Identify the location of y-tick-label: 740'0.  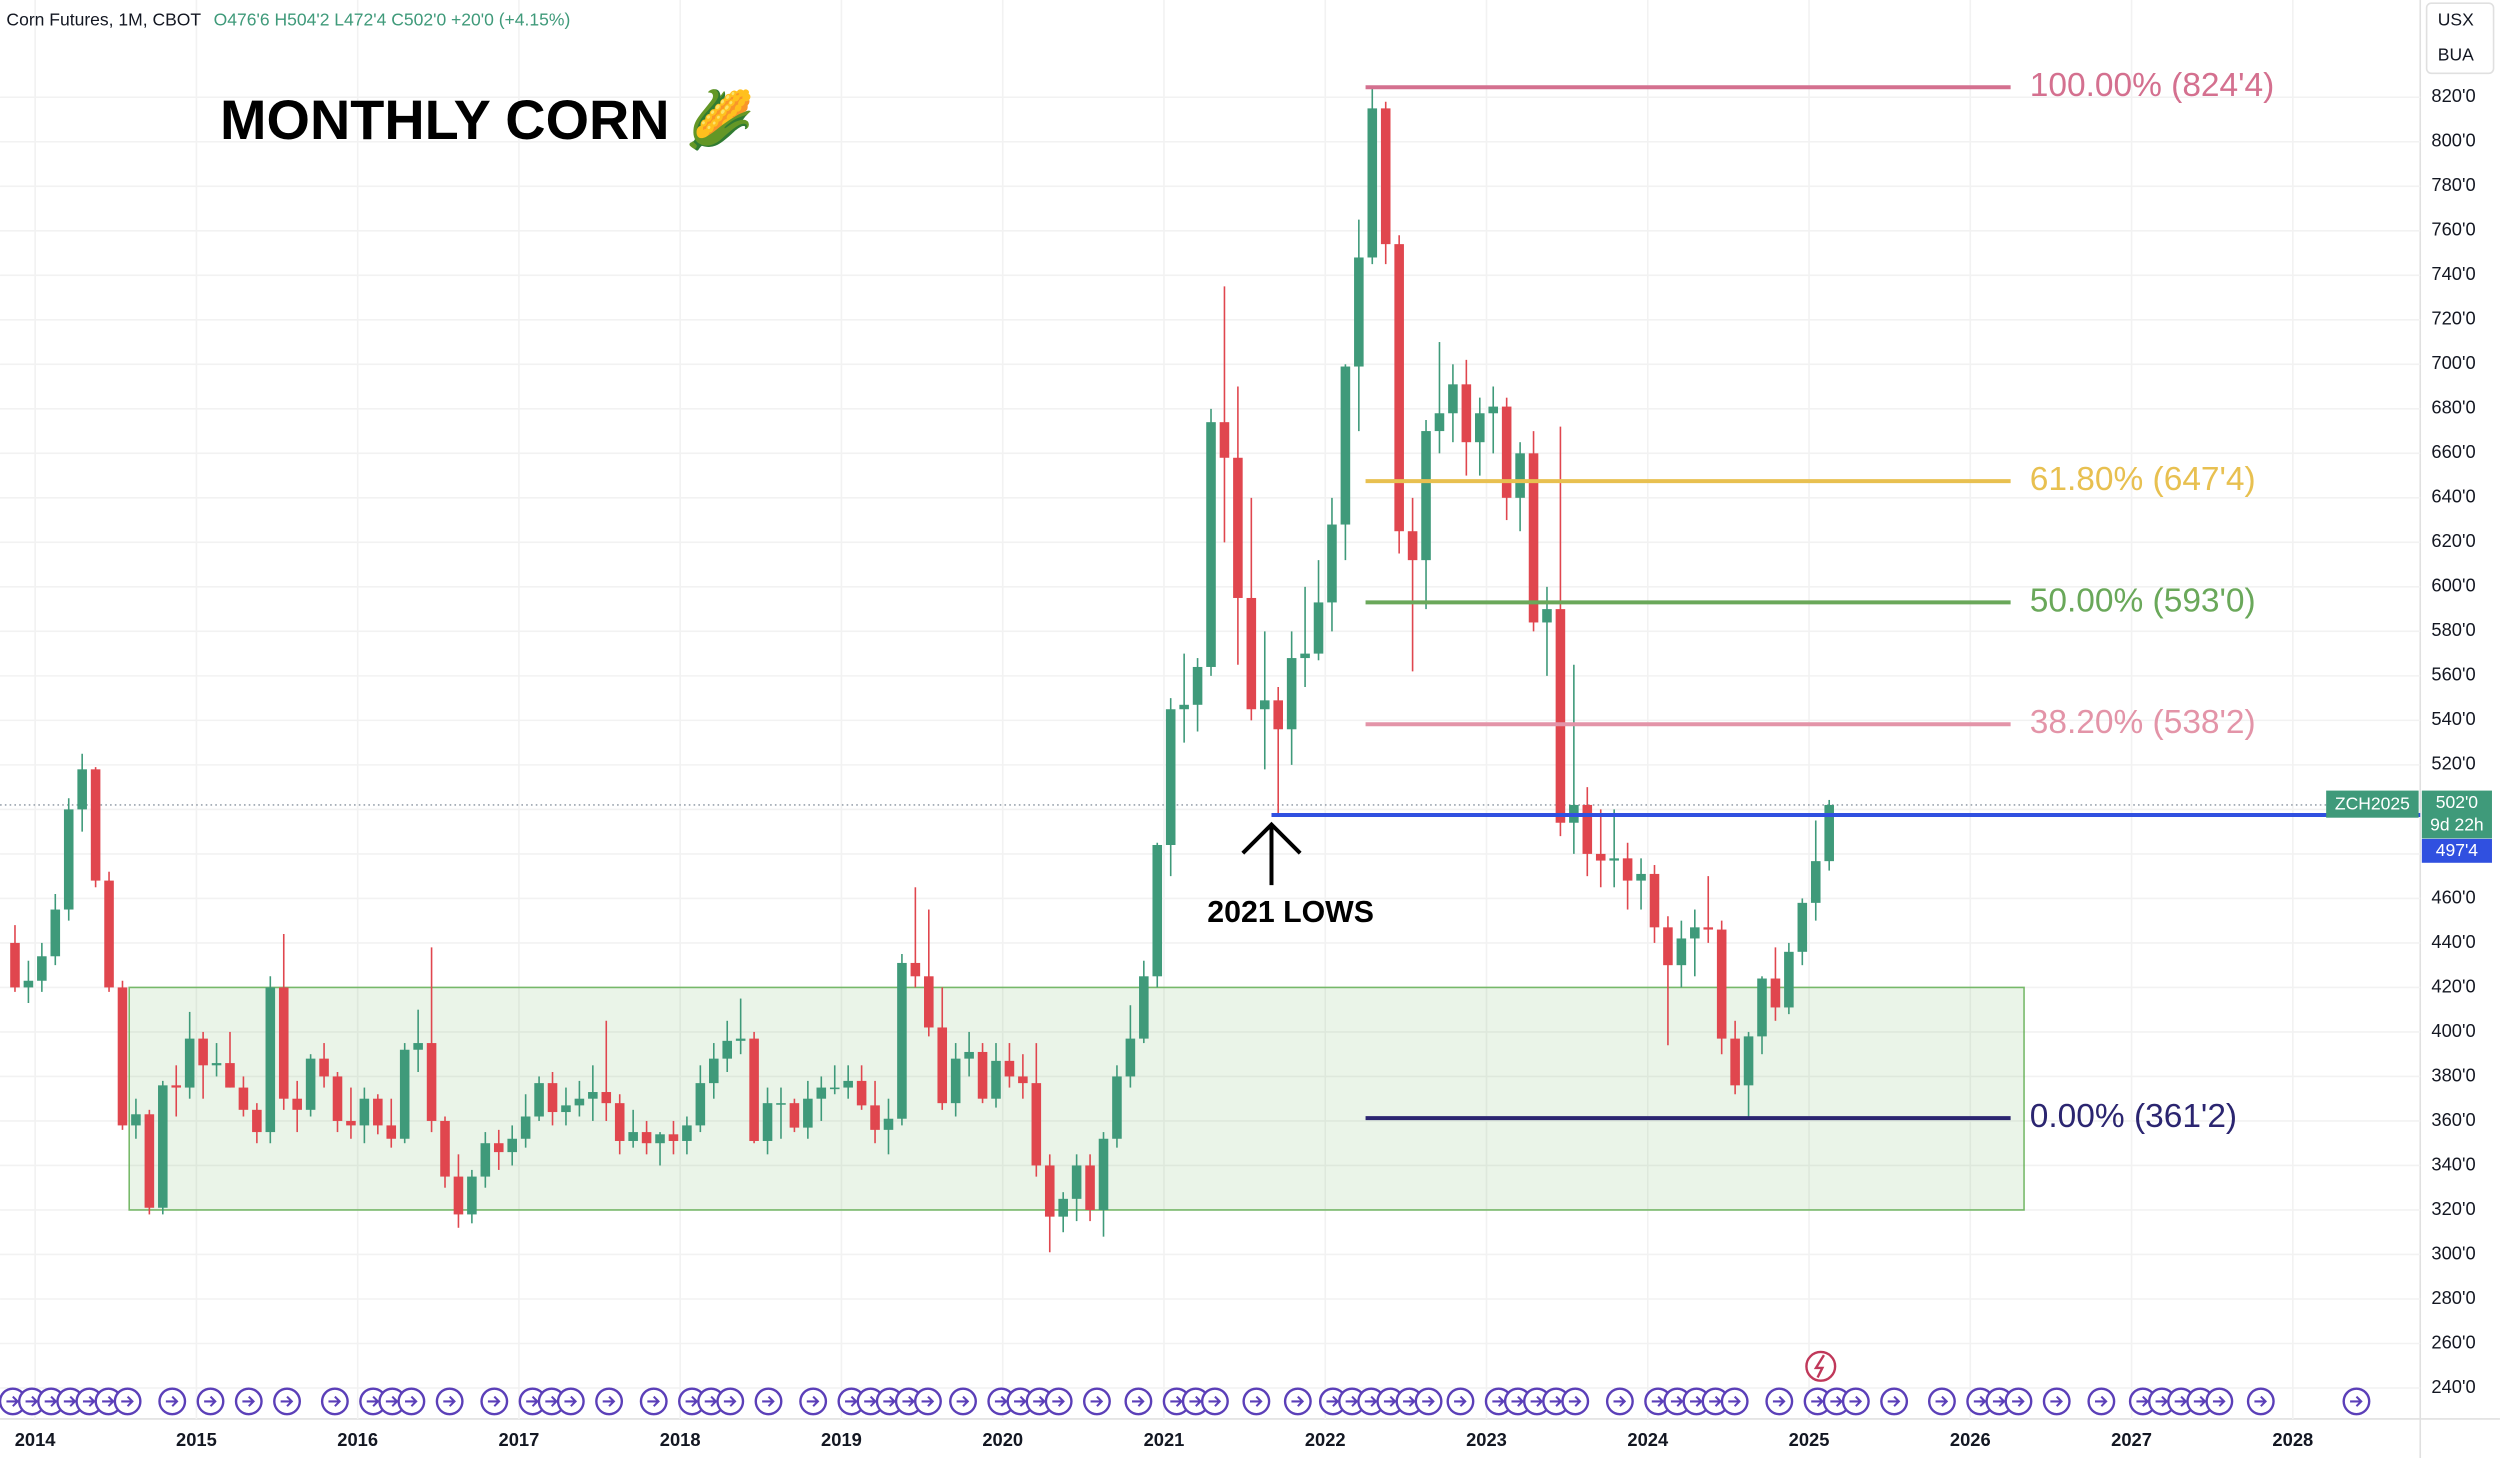
(2453, 273).